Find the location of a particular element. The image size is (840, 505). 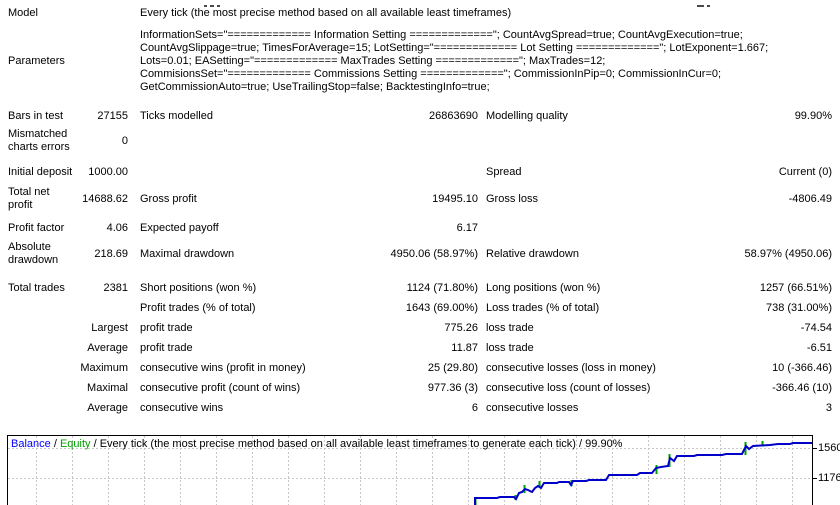

stat-label: consecutive losses is located at coordinates (584, 408).